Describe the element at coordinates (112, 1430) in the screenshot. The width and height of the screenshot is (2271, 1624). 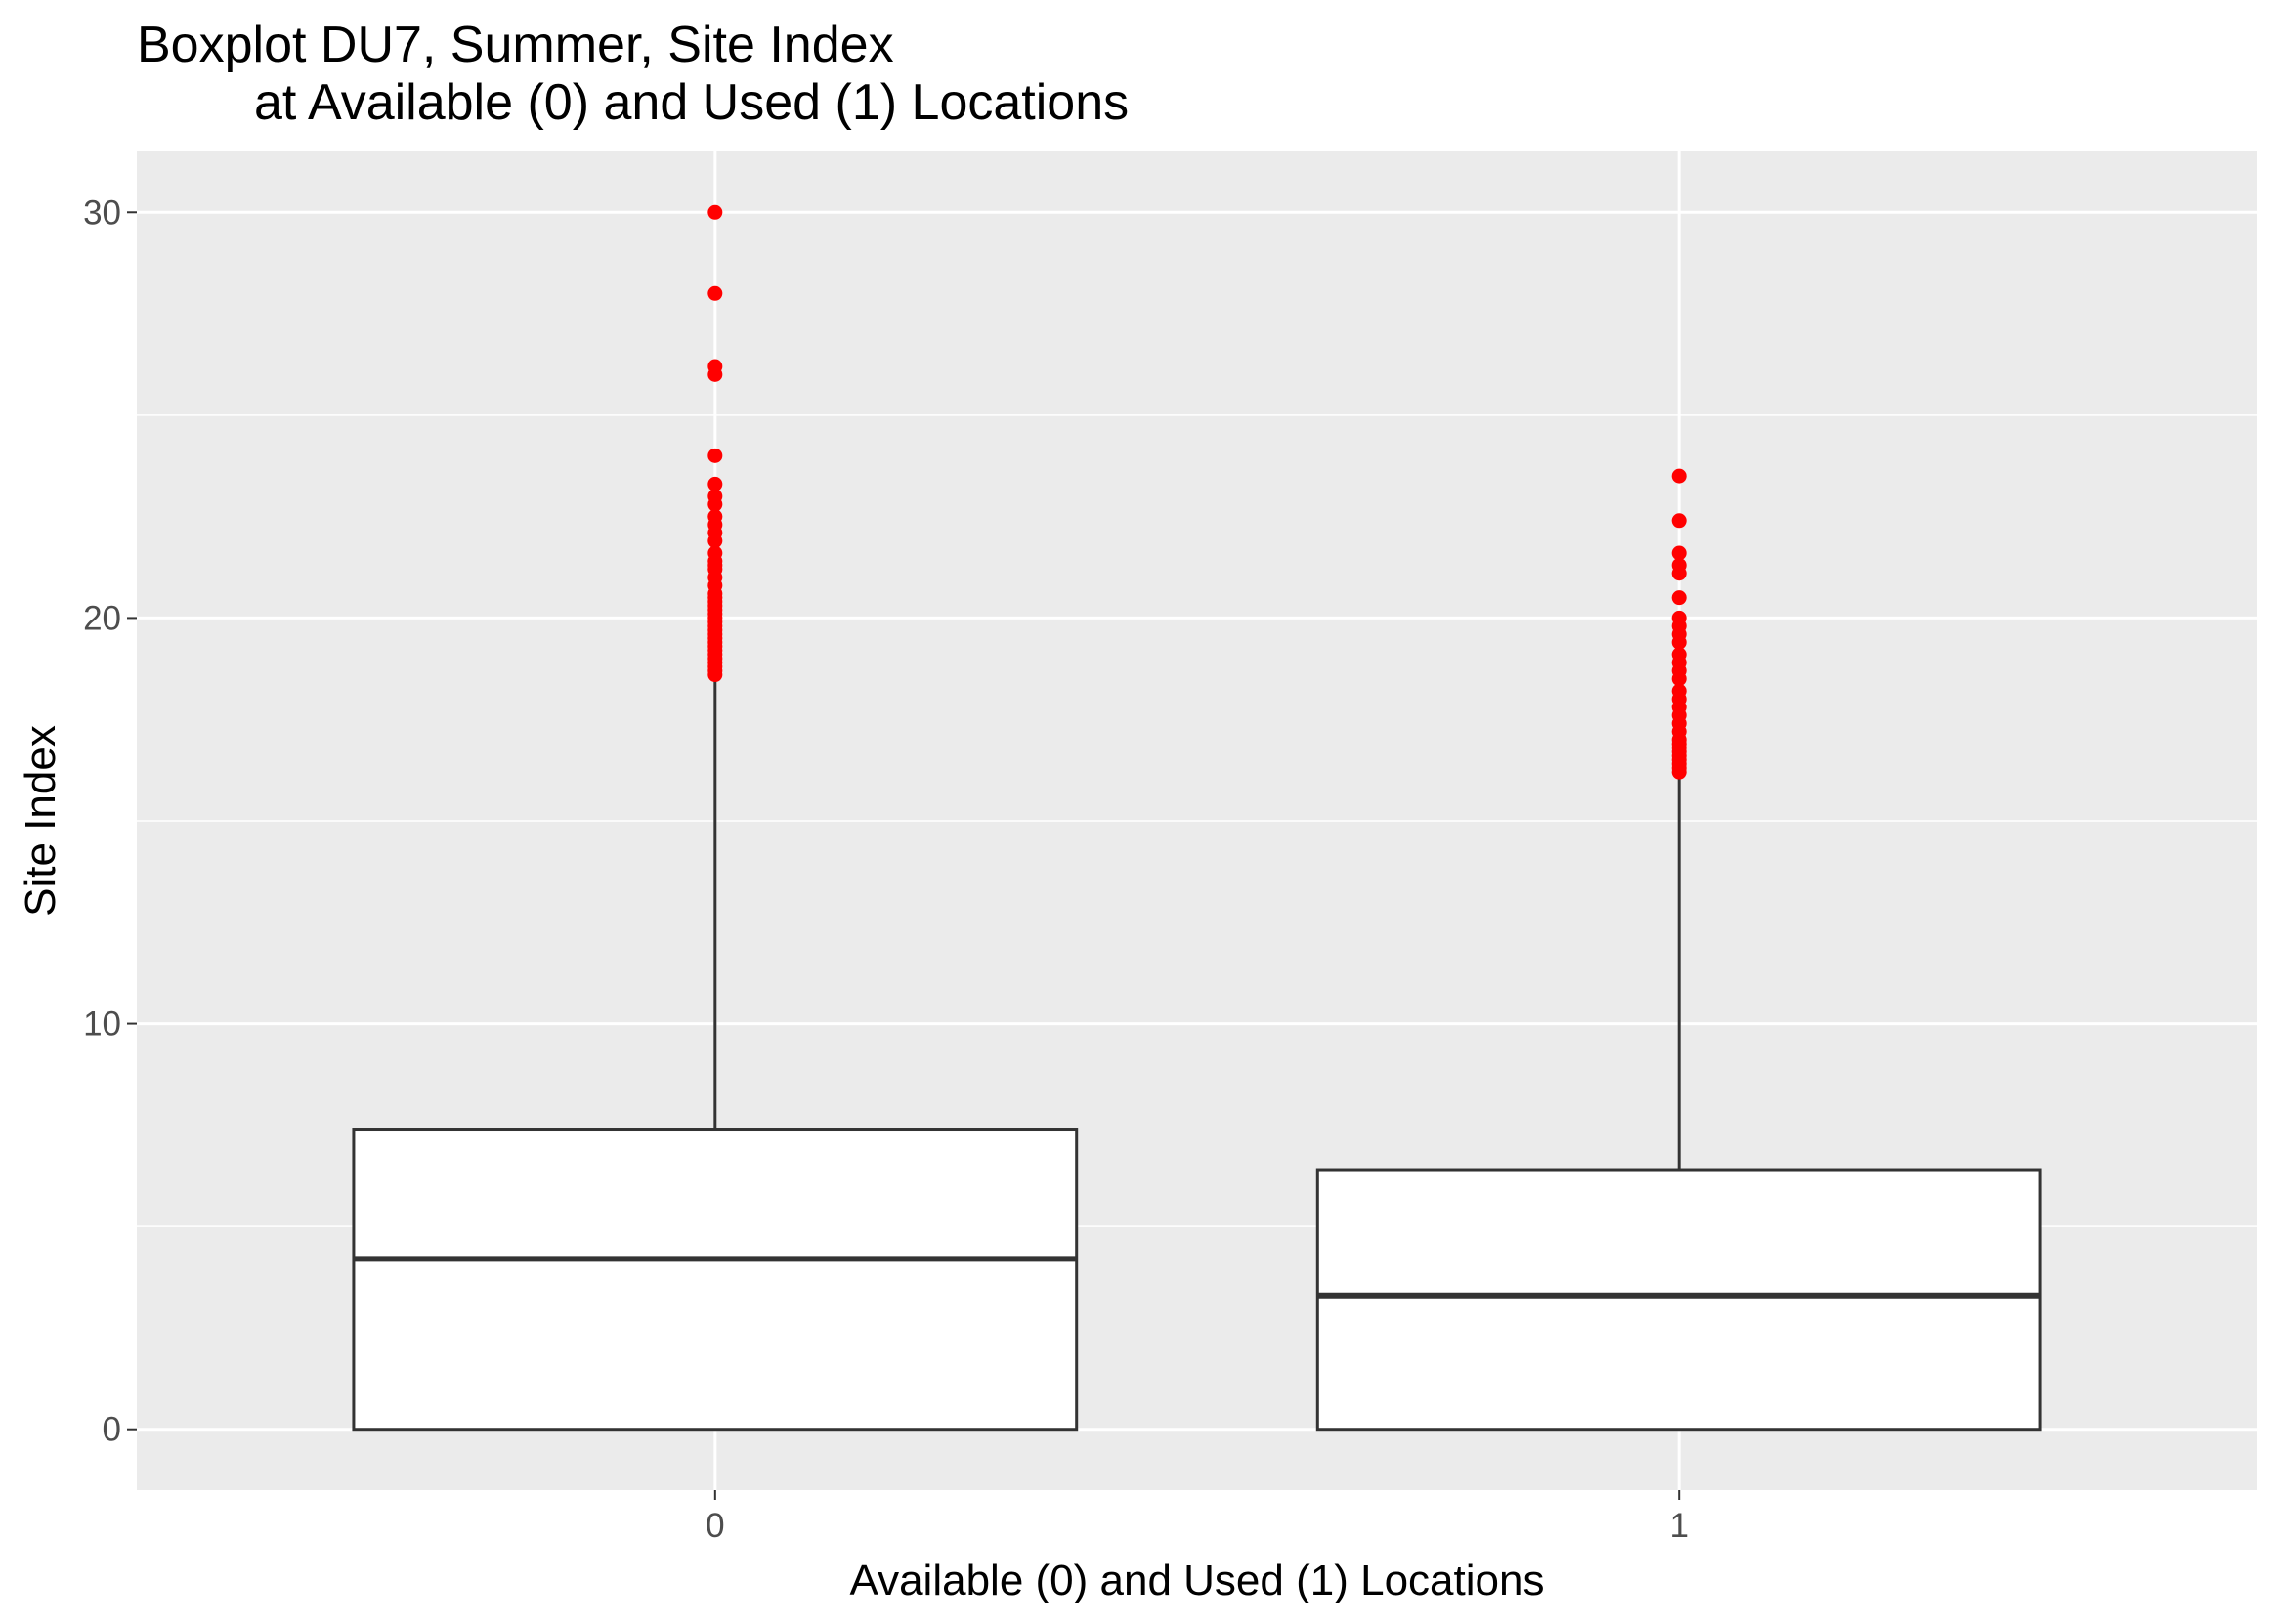
I see `y-tick-label: 0` at that location.